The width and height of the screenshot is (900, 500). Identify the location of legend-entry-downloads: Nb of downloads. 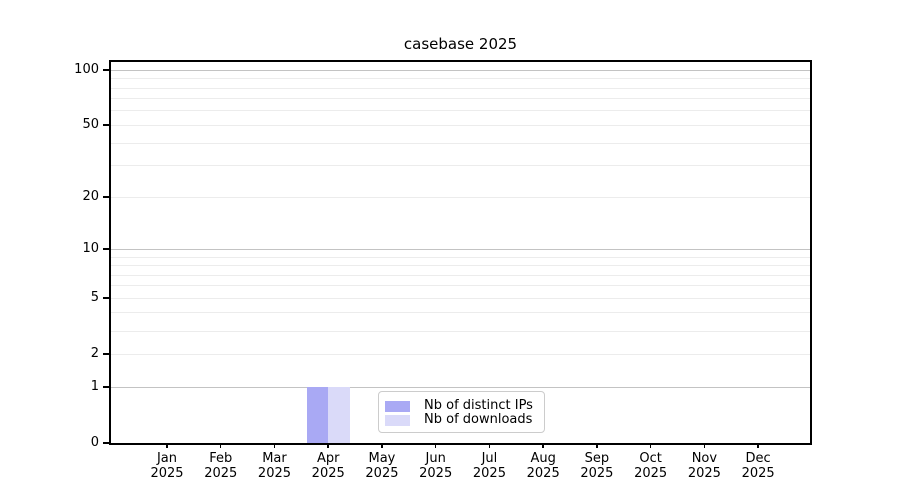
(460, 420).